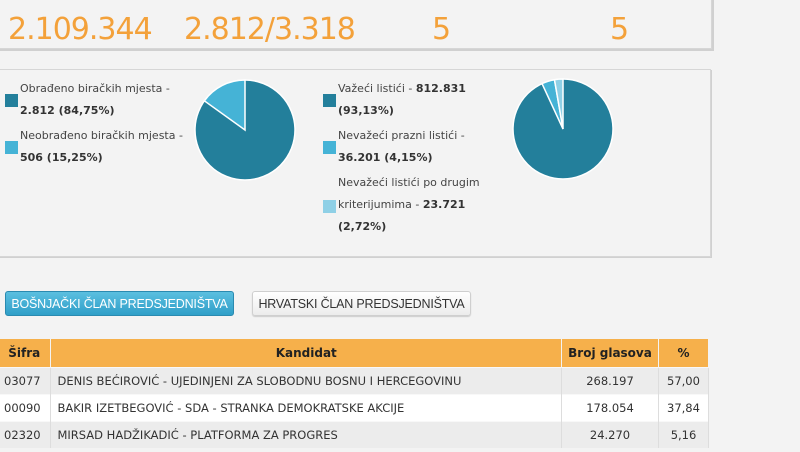  I want to click on table-header-row: Šifra Kandidat Broj glasova %, so click(355, 353).